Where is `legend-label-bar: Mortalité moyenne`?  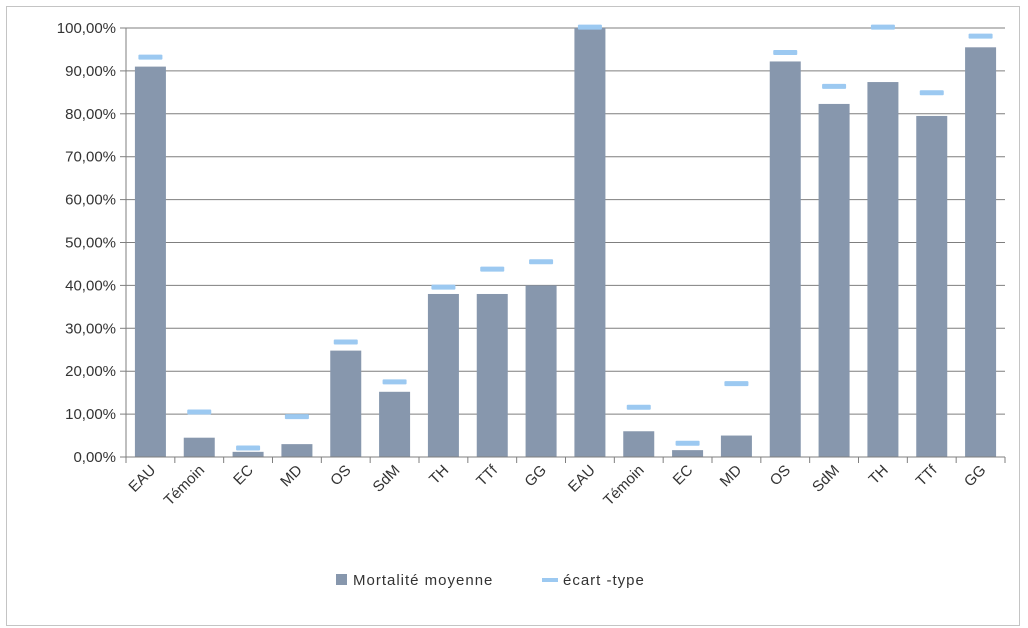 legend-label-bar: Mortalité moyenne is located at coordinates (423, 580).